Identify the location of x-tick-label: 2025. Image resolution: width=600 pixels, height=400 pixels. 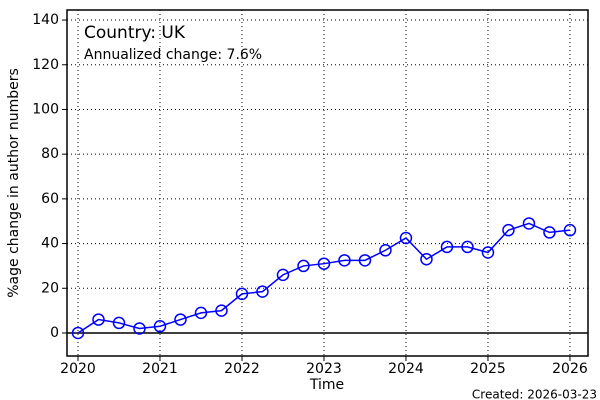
(488, 369).